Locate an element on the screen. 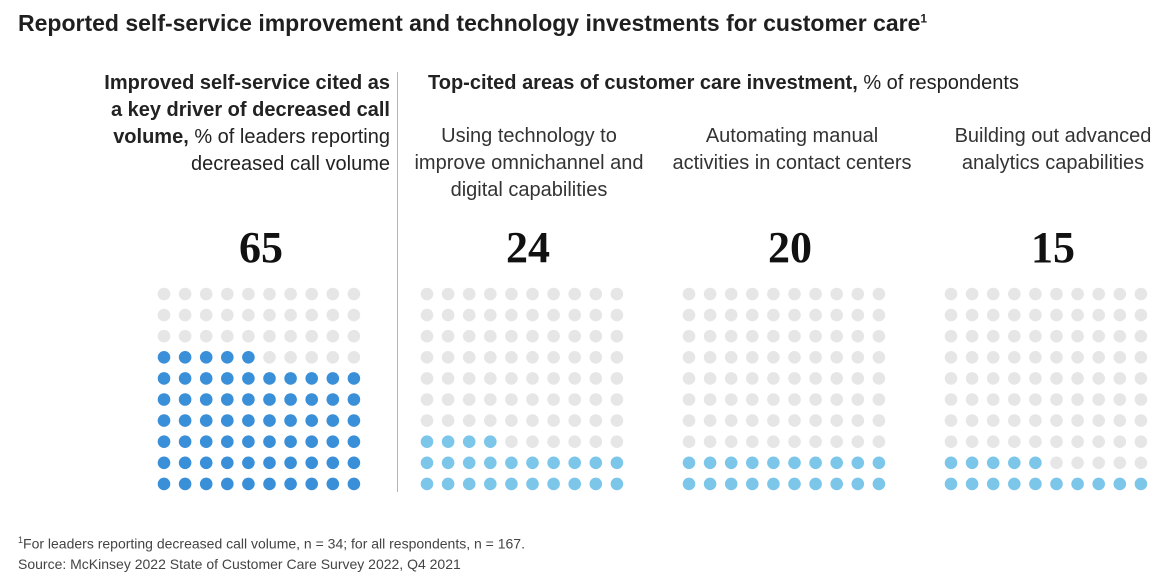  waffle-self-service is located at coordinates (259, 389).